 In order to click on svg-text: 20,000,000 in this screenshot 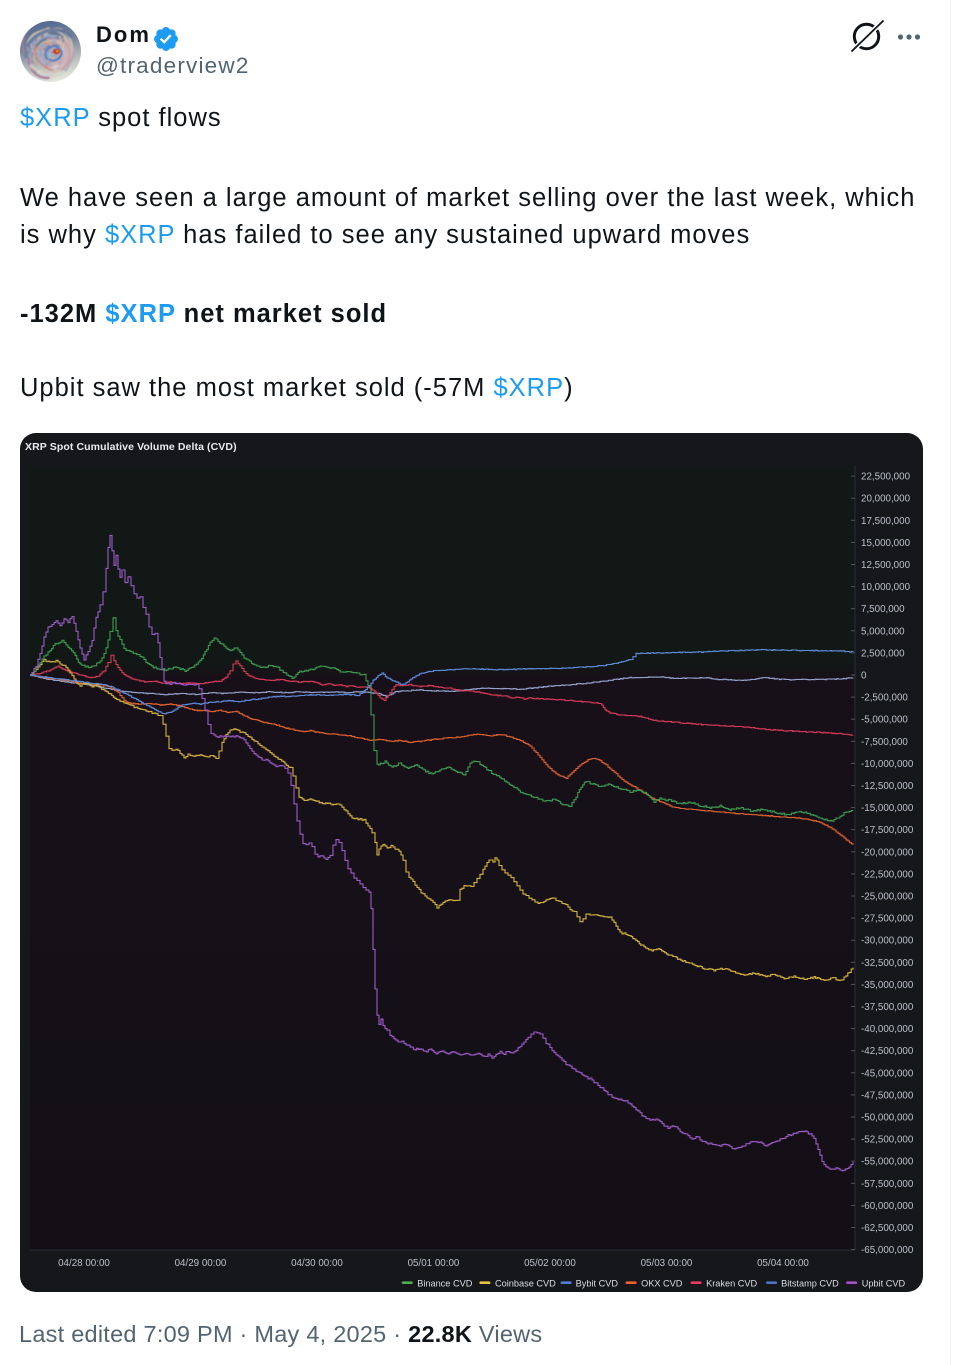, I will do `click(886, 499)`.